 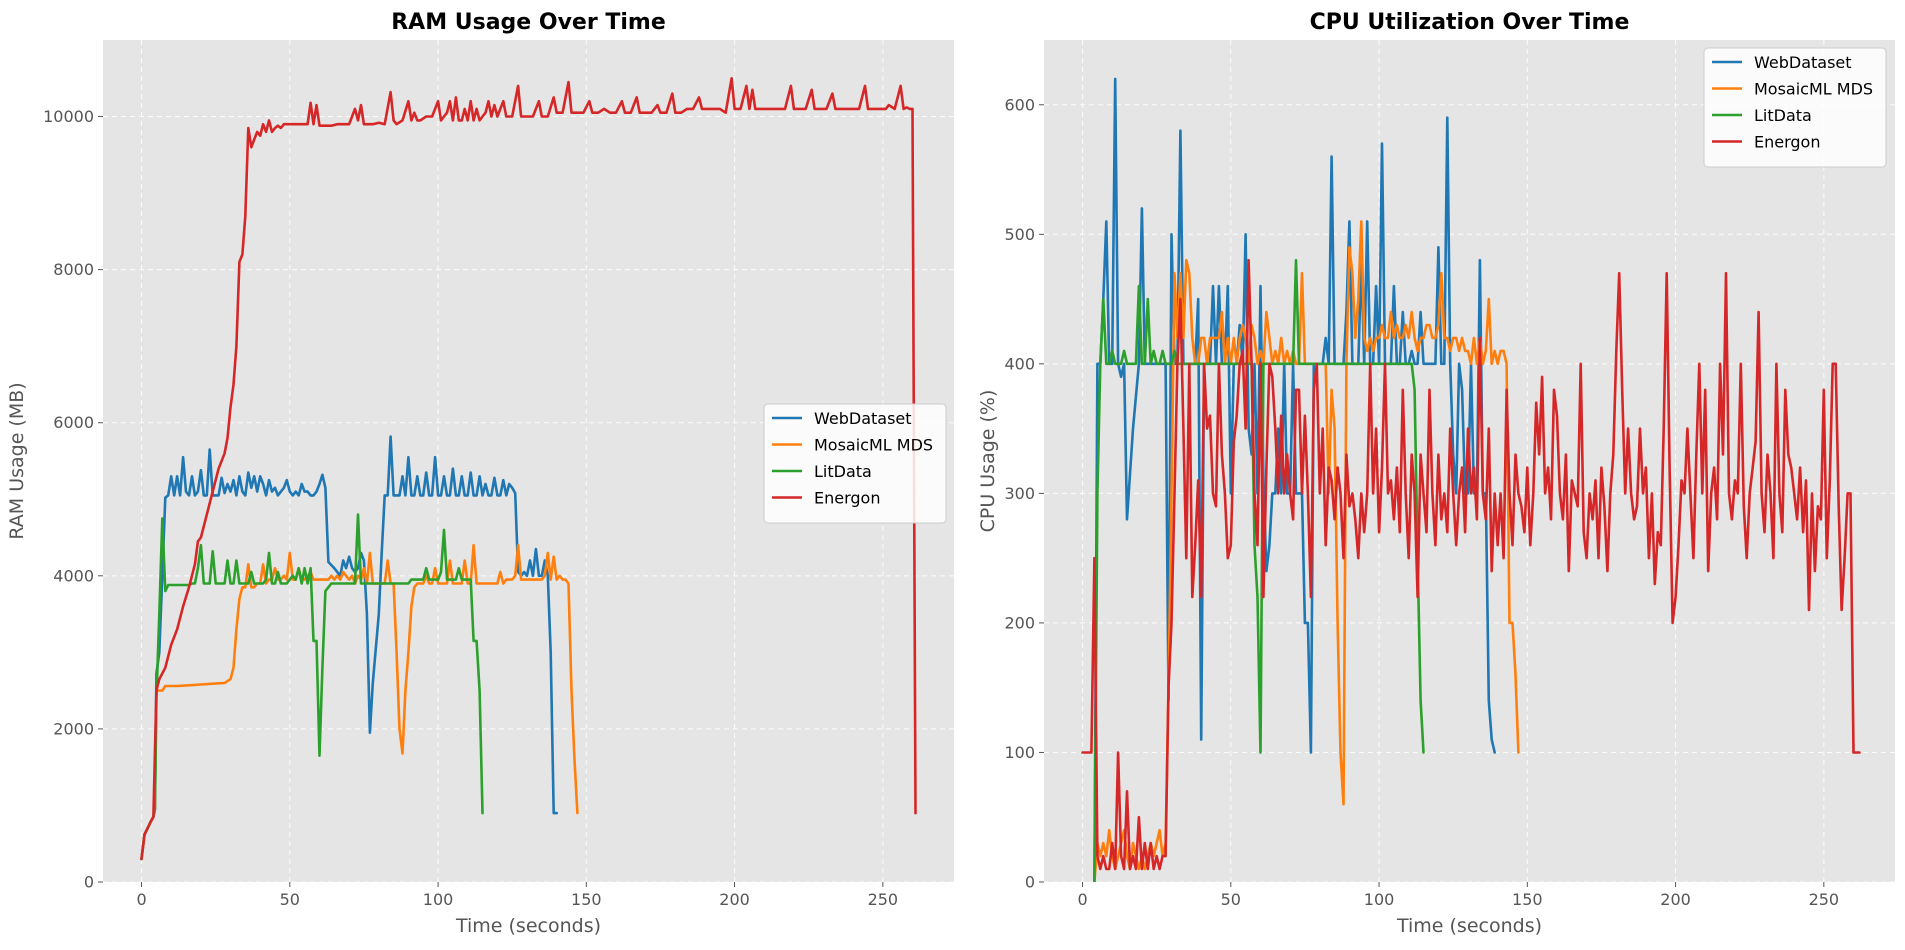 What do you see at coordinates (68, 116) in the screenshot?
I see `y-tick-label: 10000` at bounding box center [68, 116].